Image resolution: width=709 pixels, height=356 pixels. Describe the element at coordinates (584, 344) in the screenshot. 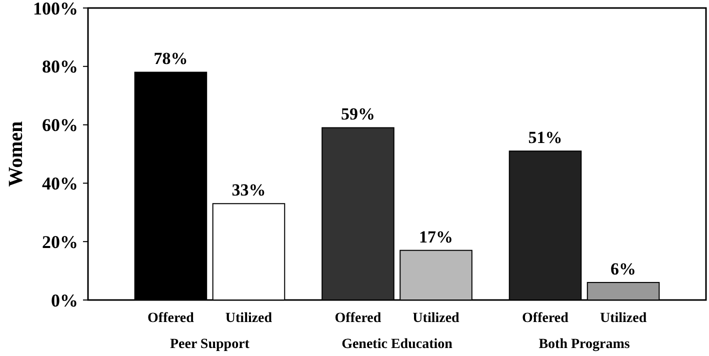

I see `x-tick-label: Both Programs` at that location.